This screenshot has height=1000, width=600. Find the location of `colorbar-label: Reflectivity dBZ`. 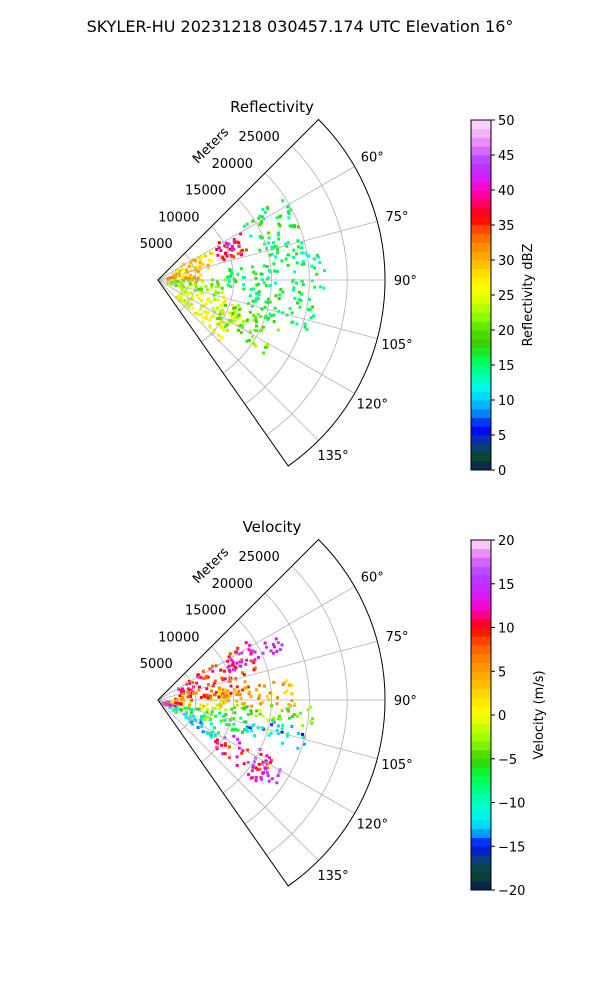

colorbar-label: Reflectivity dBZ is located at coordinates (528, 295).